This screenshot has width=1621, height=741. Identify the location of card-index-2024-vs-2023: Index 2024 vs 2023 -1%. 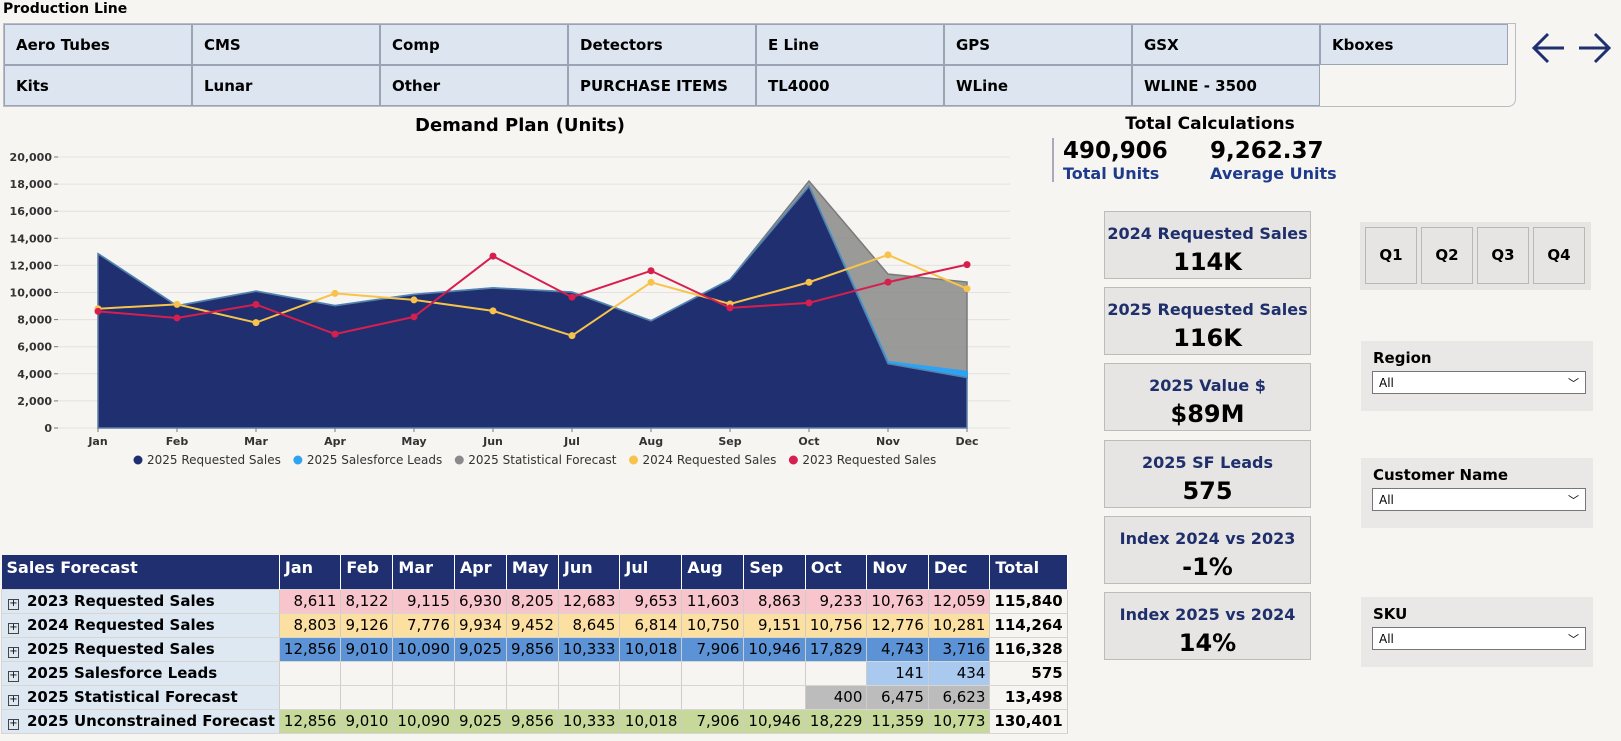
(1207, 550).